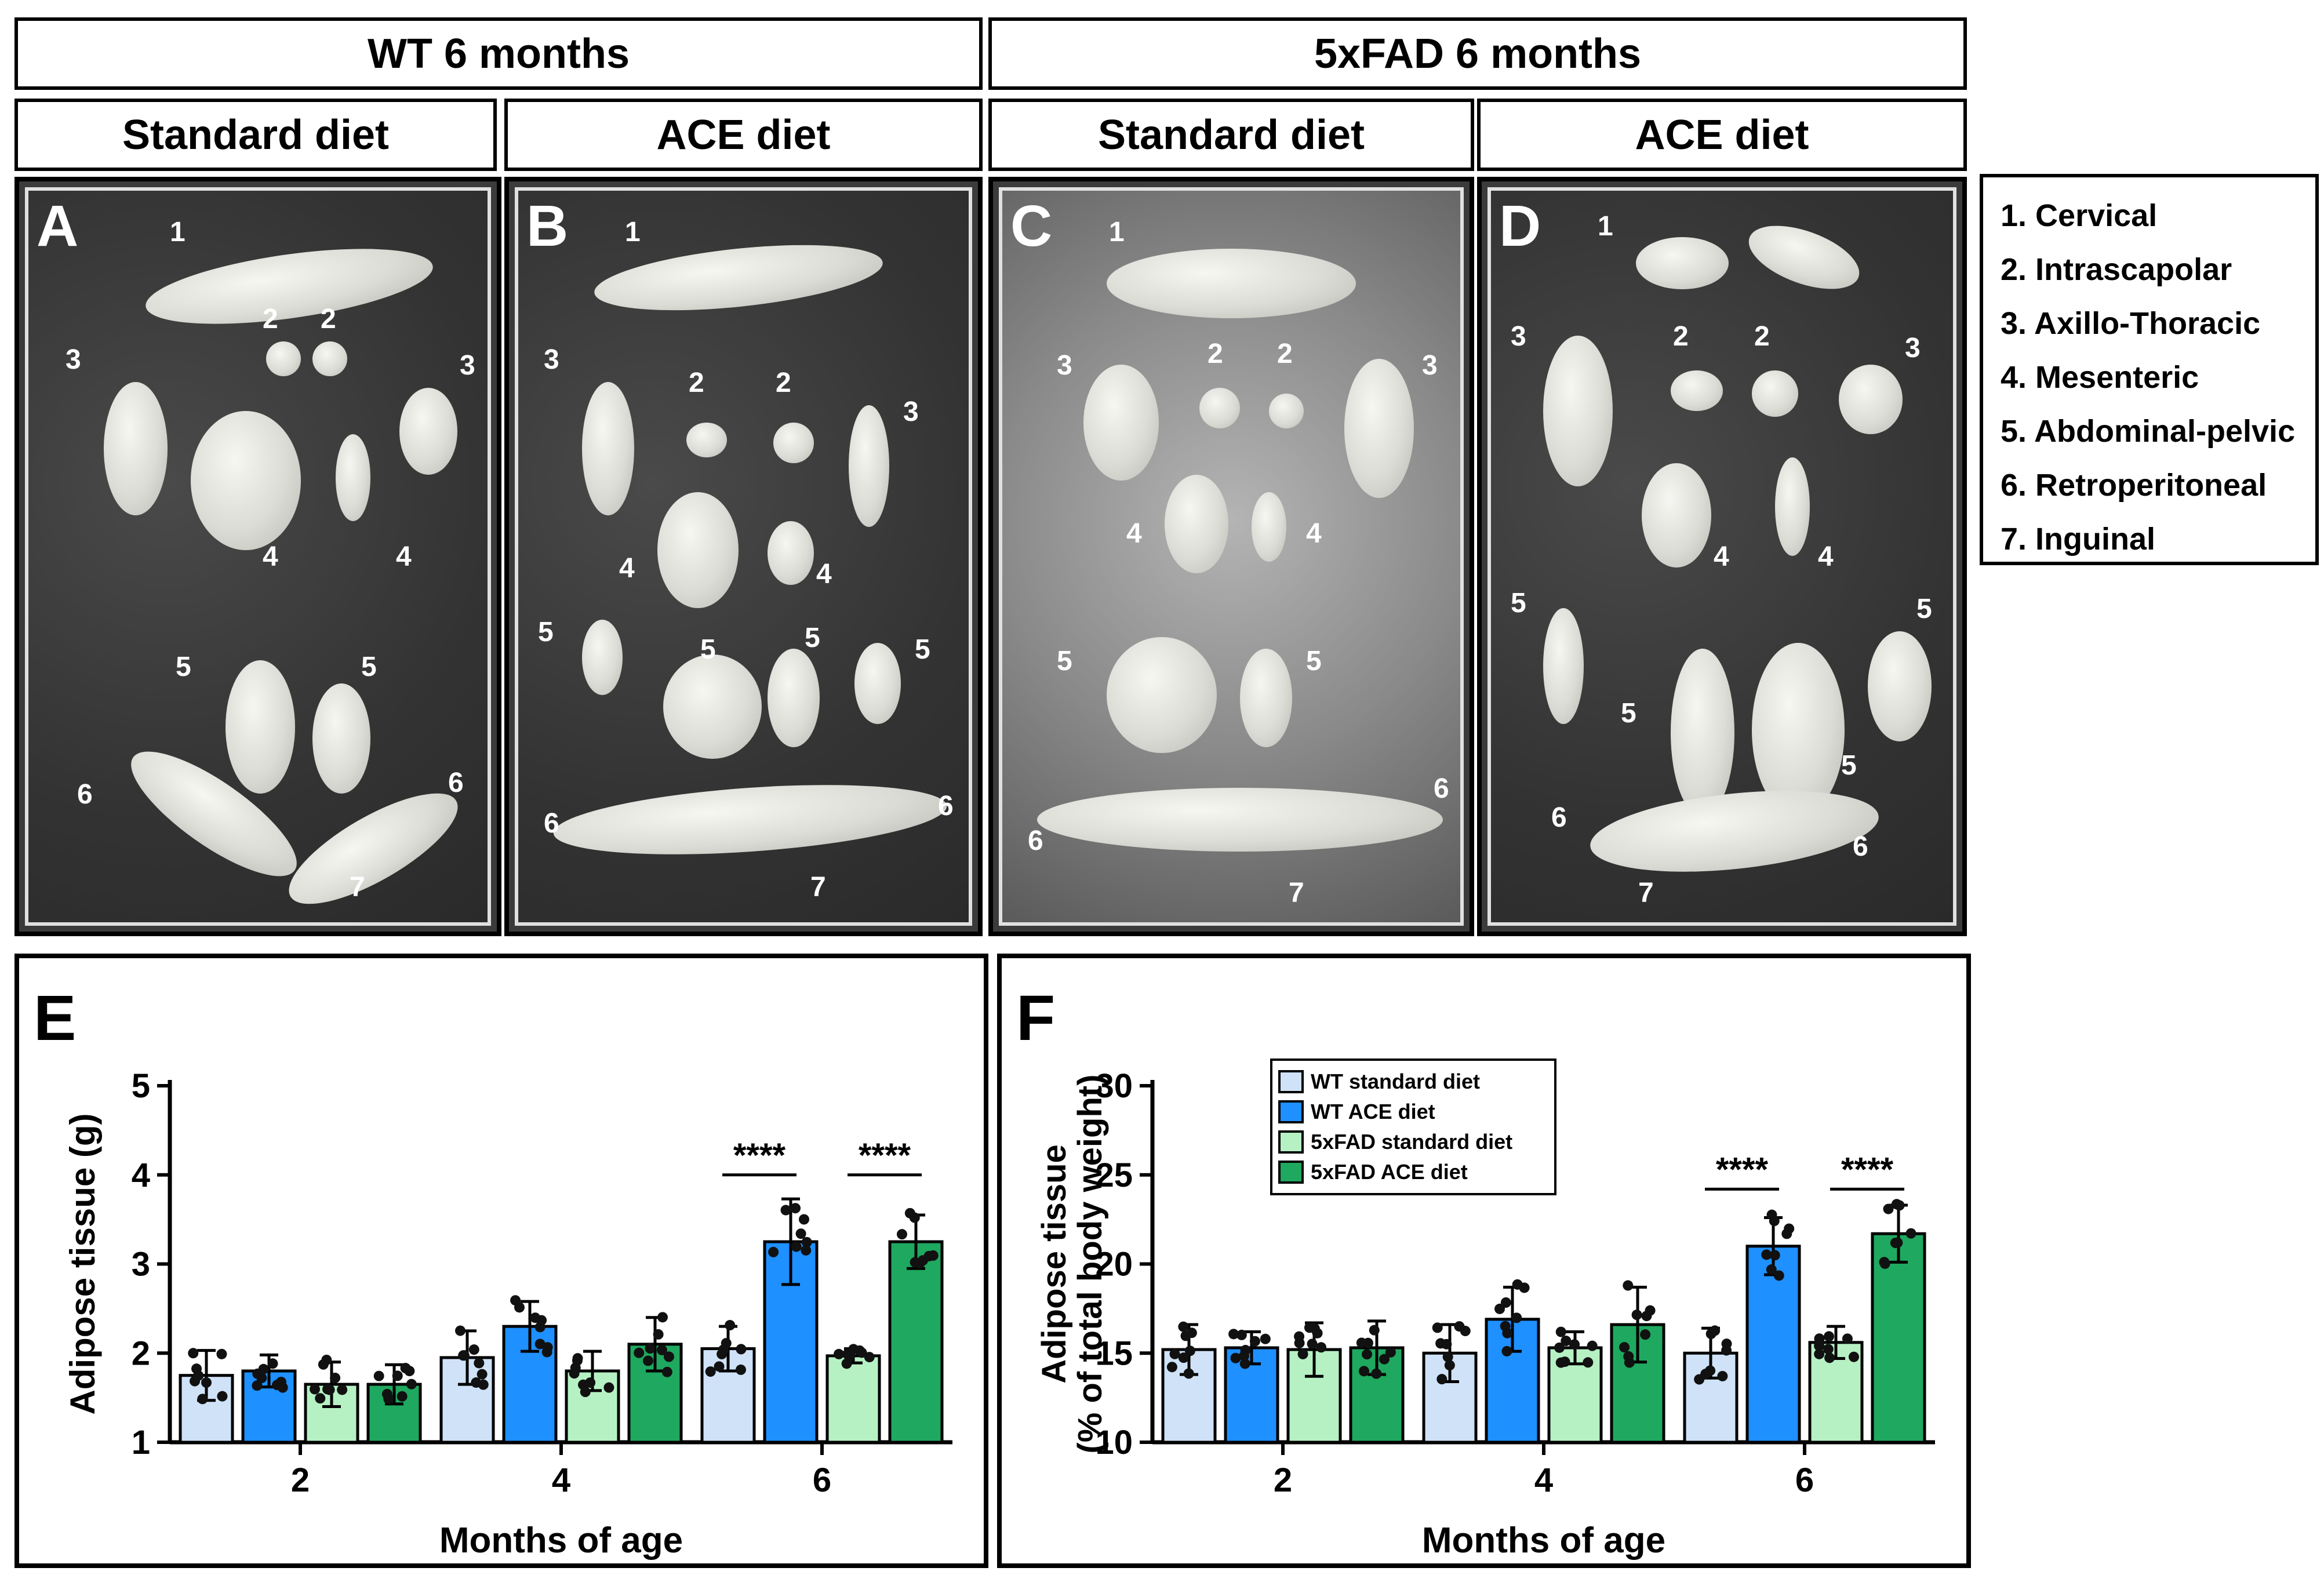 This screenshot has height=1575, width=2324. I want to click on x-tick-label: 6, so click(822, 1480).